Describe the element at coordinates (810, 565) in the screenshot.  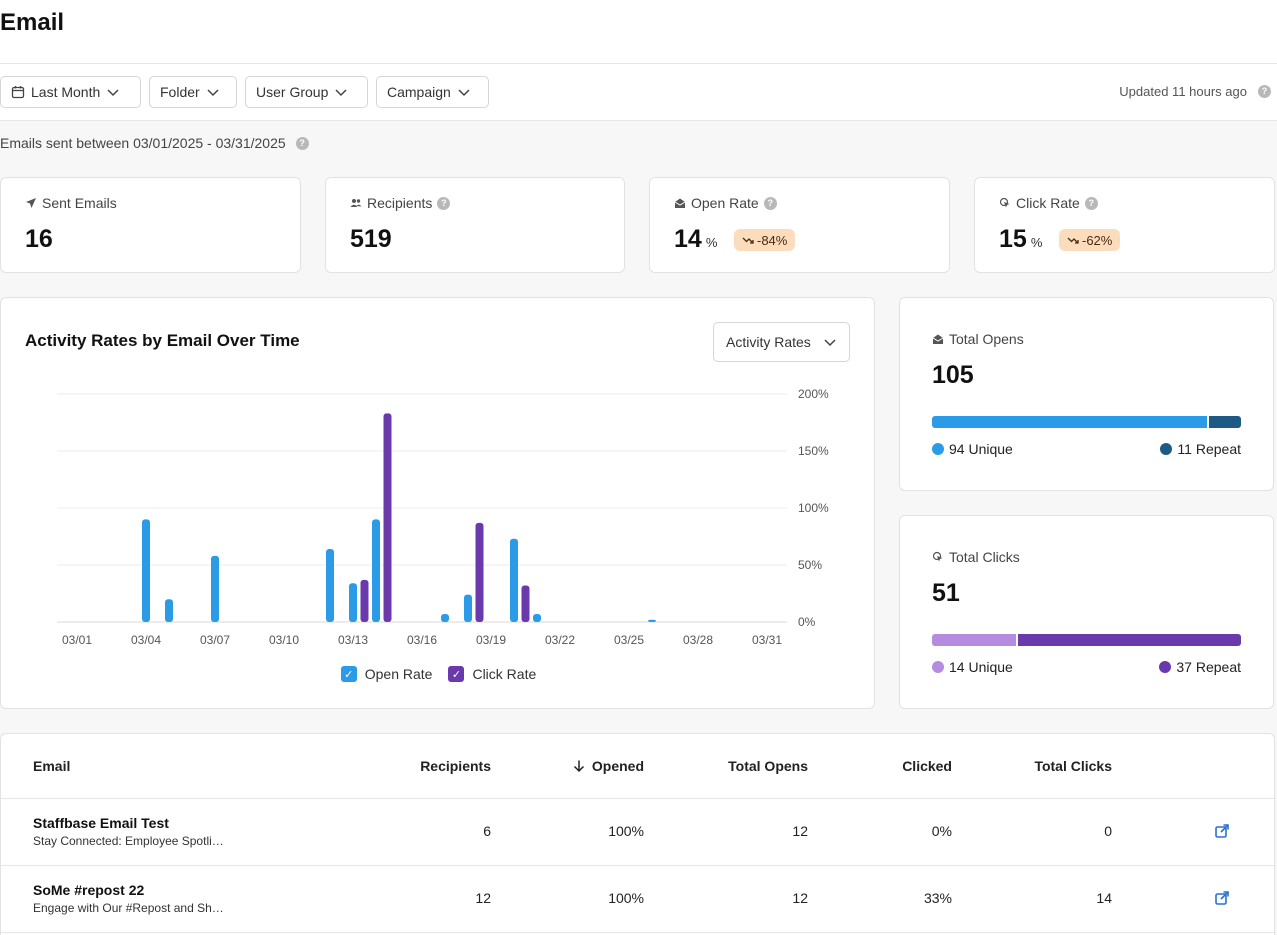
I see `y-tick-label: 50%` at that location.